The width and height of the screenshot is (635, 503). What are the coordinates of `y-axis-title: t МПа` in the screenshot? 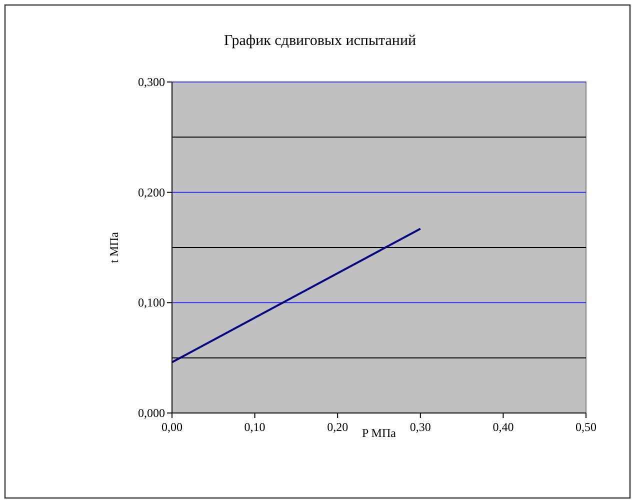 It's located at (114, 247).